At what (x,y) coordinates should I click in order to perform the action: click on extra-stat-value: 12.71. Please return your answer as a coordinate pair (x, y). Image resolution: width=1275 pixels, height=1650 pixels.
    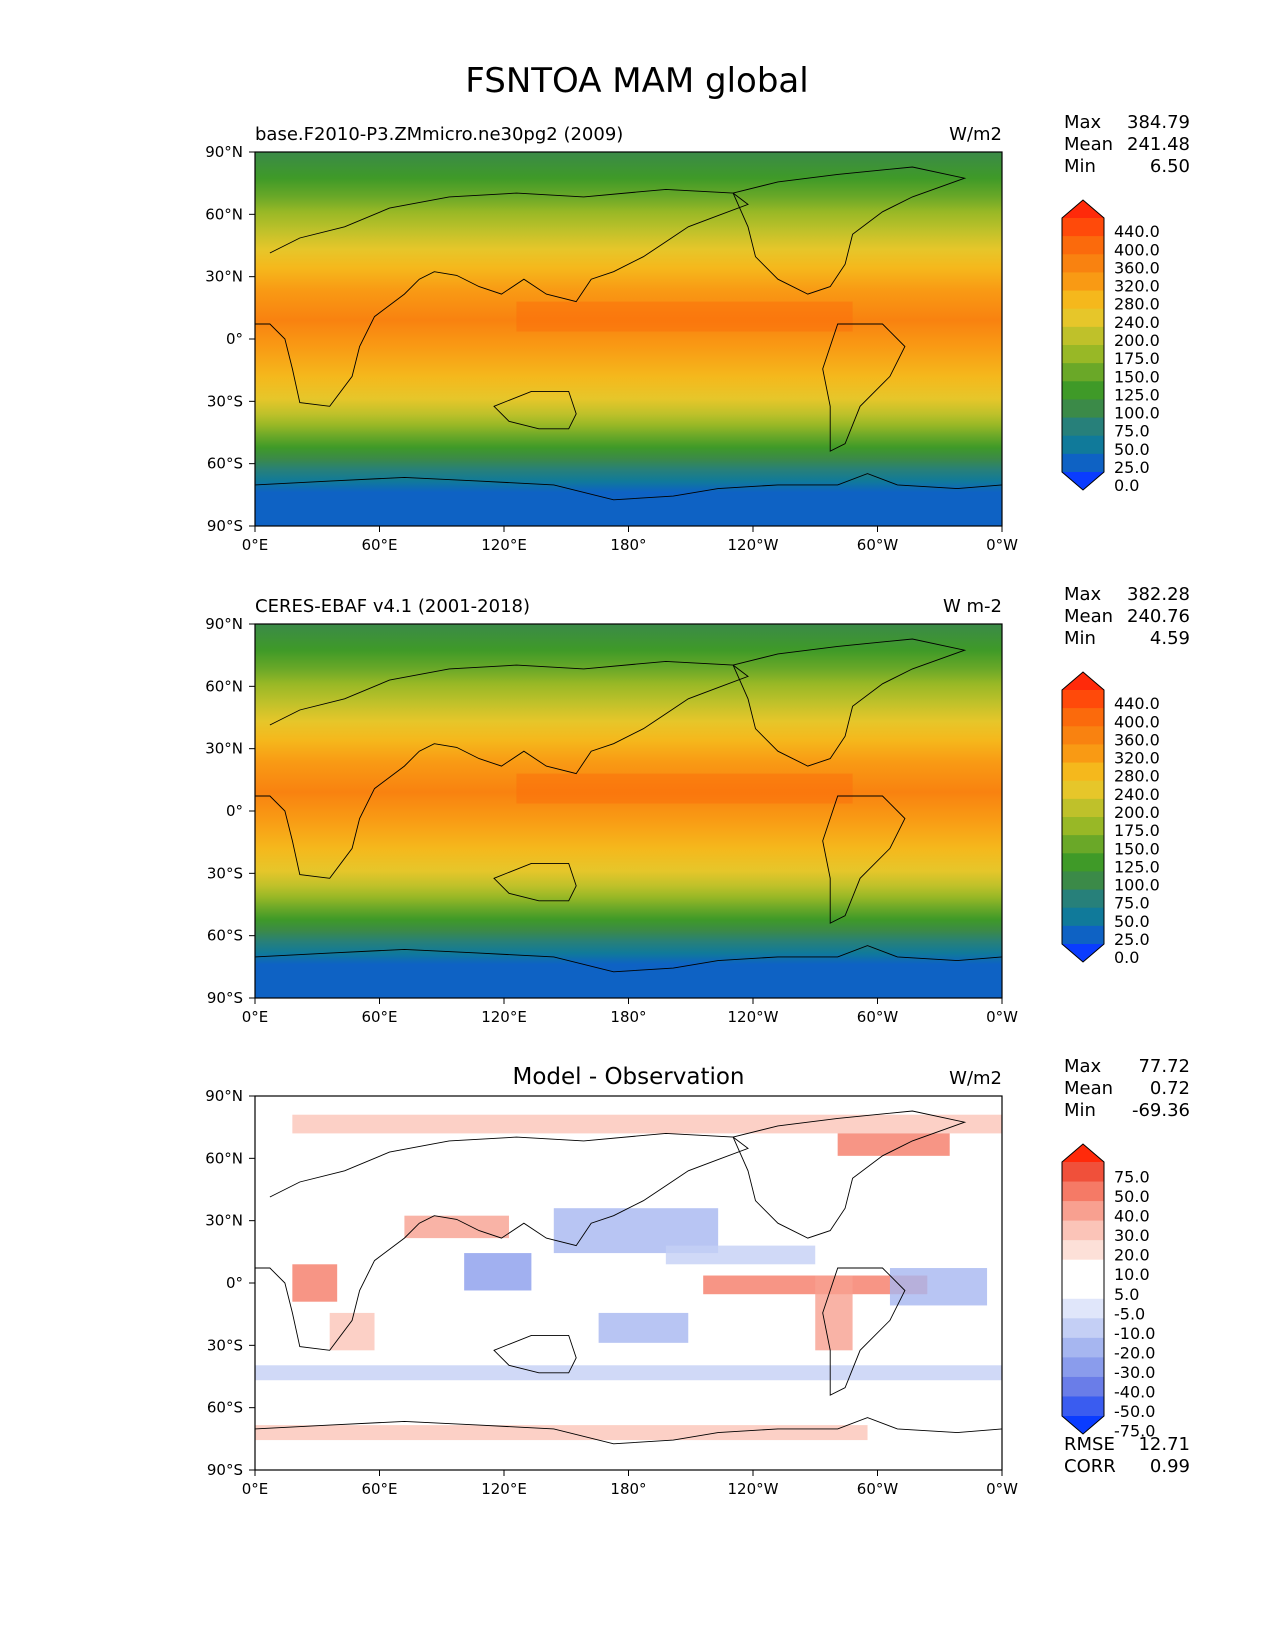
    Looking at the image, I should click on (1164, 1444).